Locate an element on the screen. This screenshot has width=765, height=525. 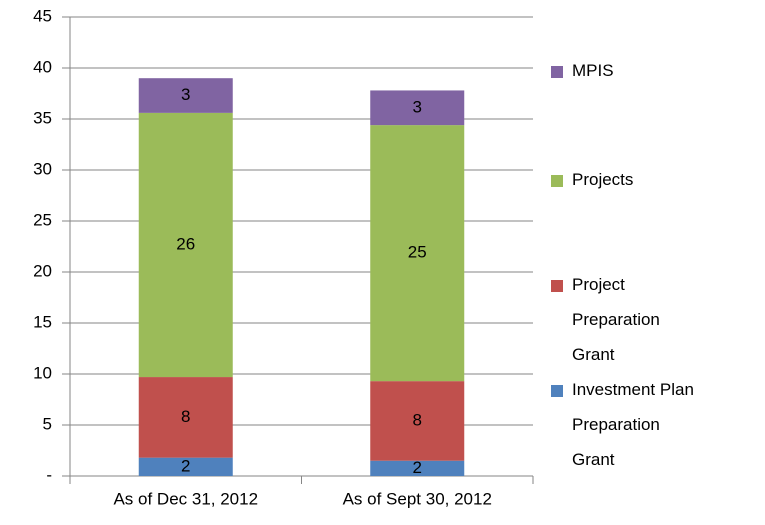
legend-label: Project Preparation Grant is located at coordinates (616, 319).